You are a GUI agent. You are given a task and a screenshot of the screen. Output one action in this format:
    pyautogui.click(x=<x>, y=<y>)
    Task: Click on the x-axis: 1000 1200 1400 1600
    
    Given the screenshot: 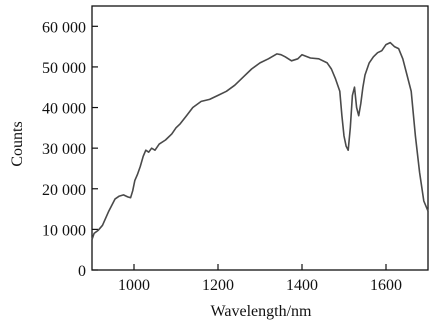 What is the action you would take?
    pyautogui.click(x=260, y=279)
    